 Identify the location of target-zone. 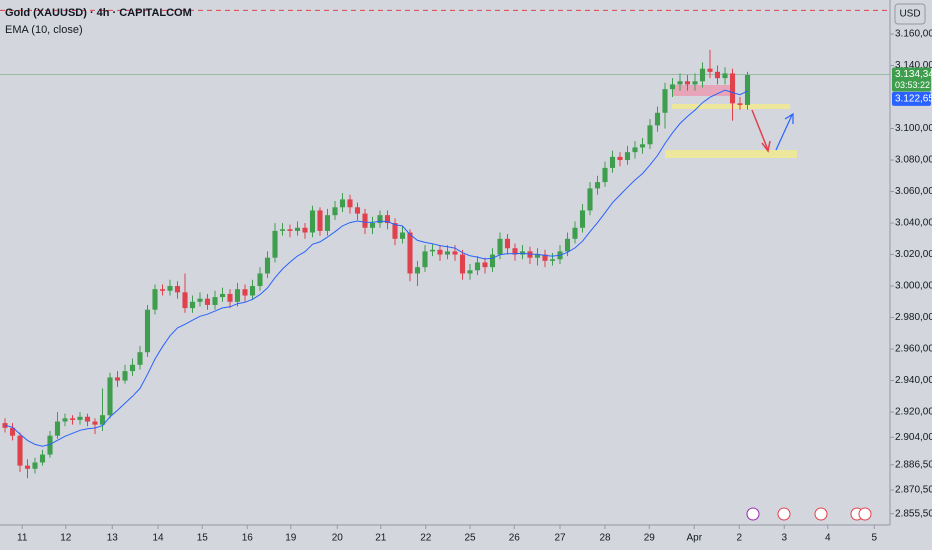
(731, 154).